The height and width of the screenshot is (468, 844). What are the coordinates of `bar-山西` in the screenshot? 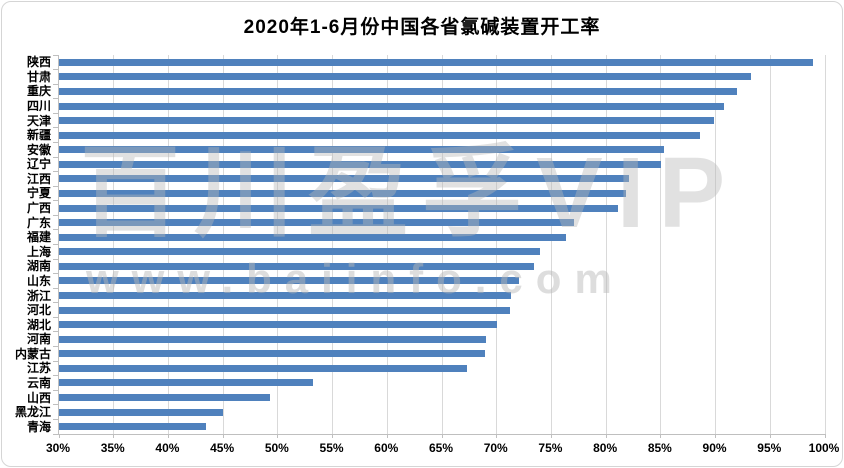 It's located at (165, 398).